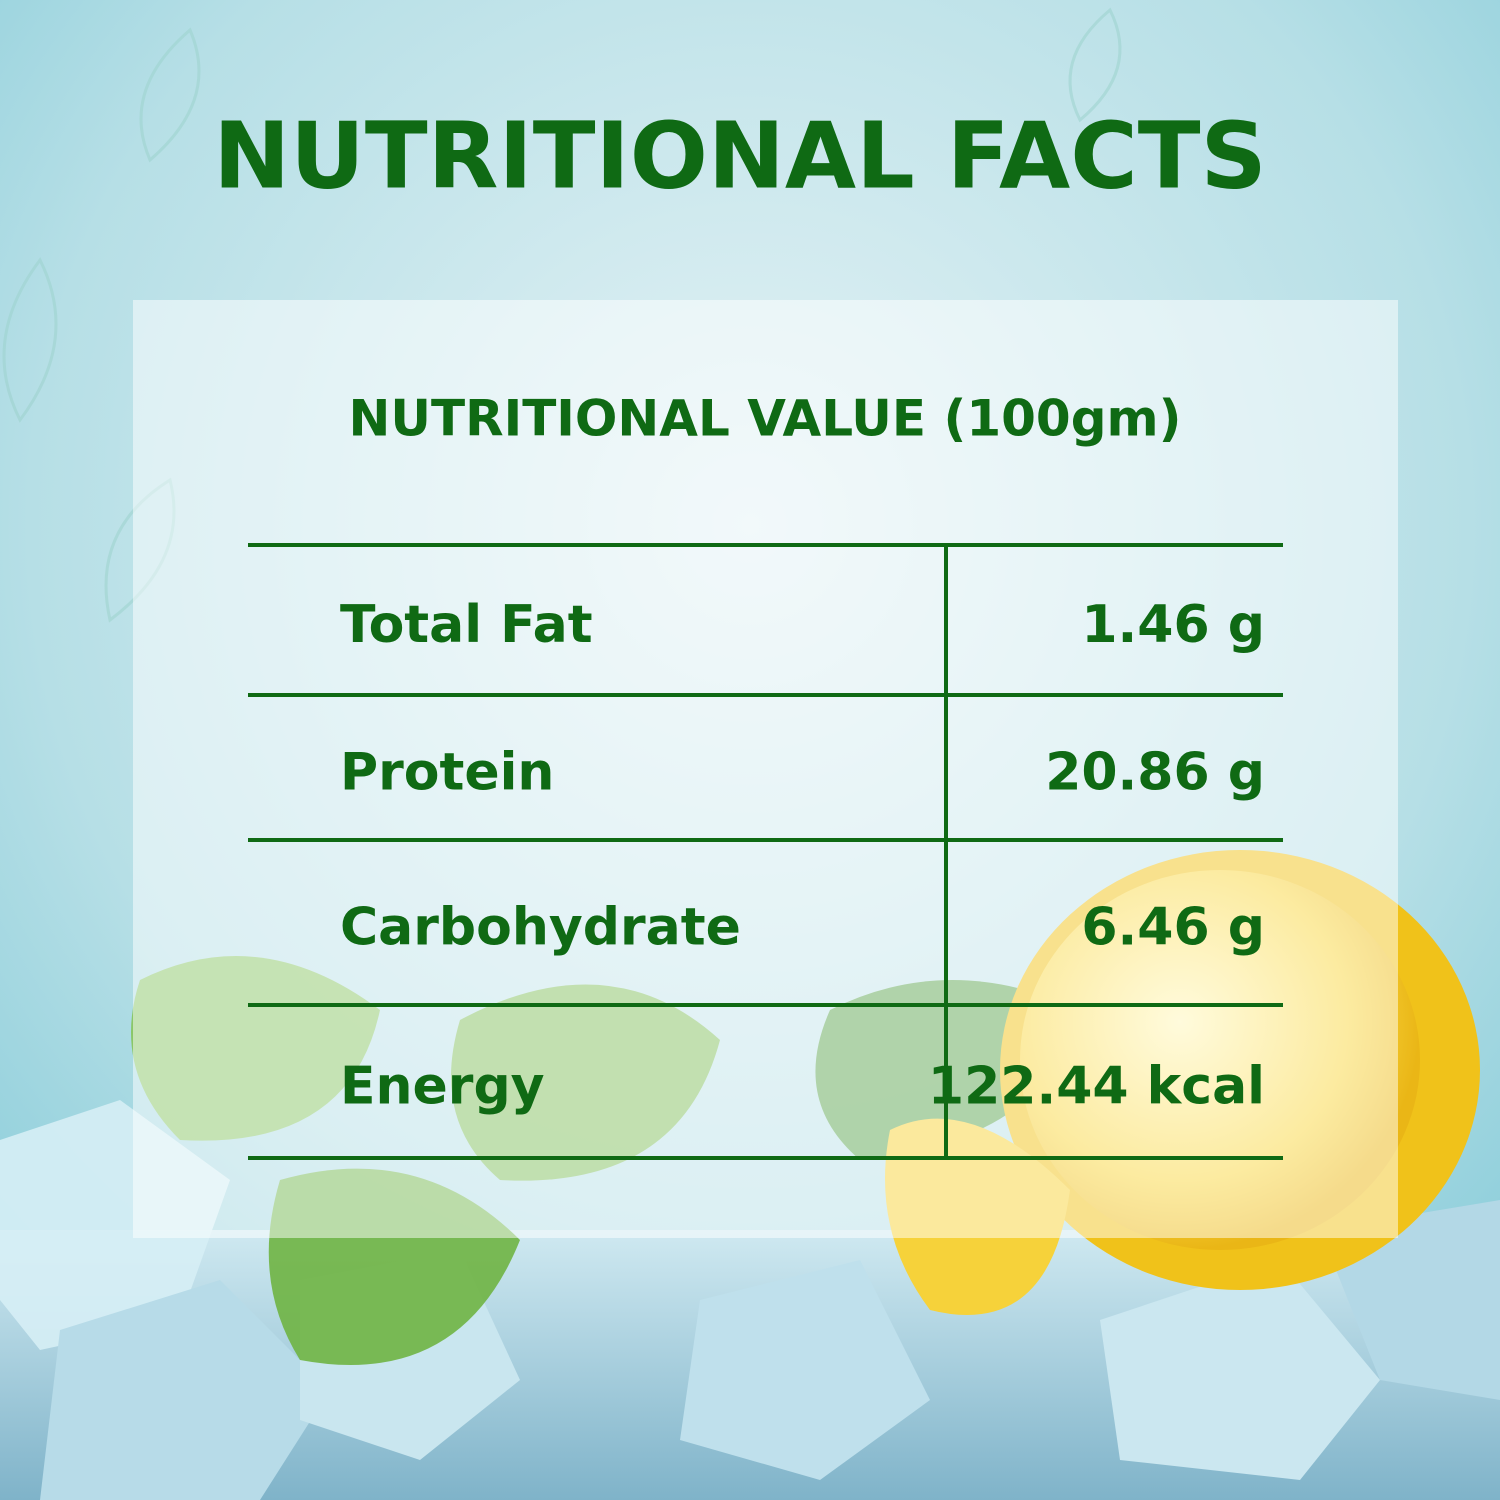 This screenshot has height=1500, width=1500. I want to click on nutrient-value: 1.46 g, so click(1173, 625).